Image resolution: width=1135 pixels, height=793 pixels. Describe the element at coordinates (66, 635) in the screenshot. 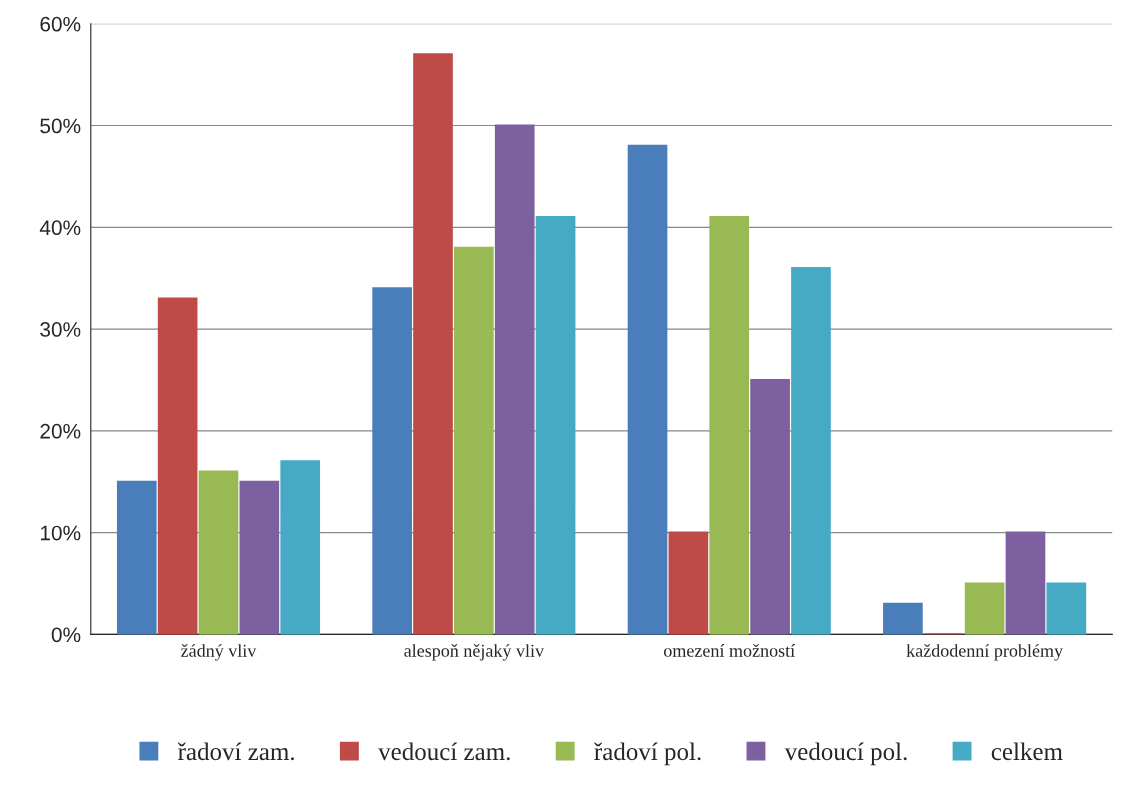

I see `y-tick-label: 0%` at that location.